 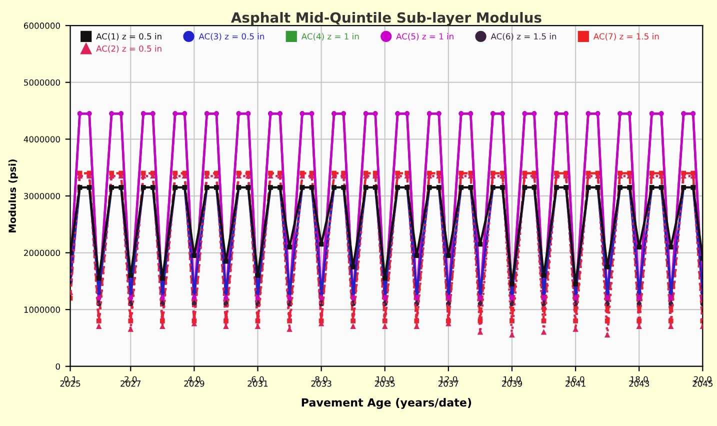 What do you see at coordinates (387, 403) in the screenshot?
I see `x-axis-title: Pavement Age (years/date)` at bounding box center [387, 403].